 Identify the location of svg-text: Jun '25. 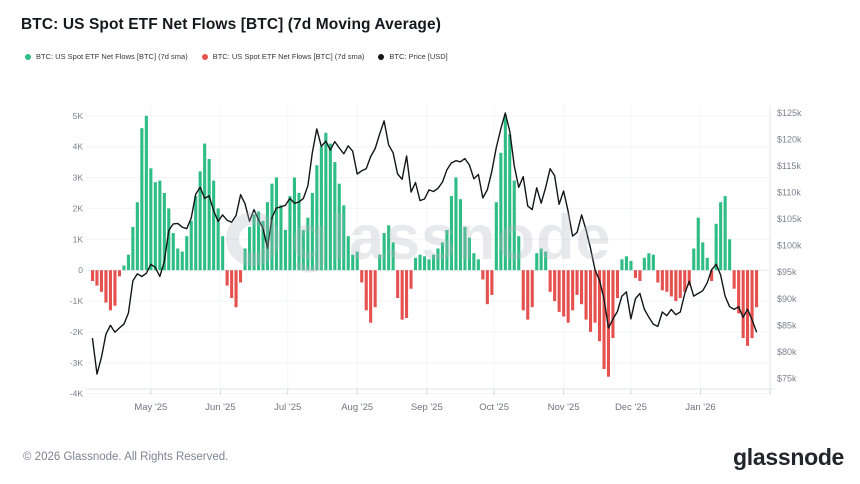
(220, 407).